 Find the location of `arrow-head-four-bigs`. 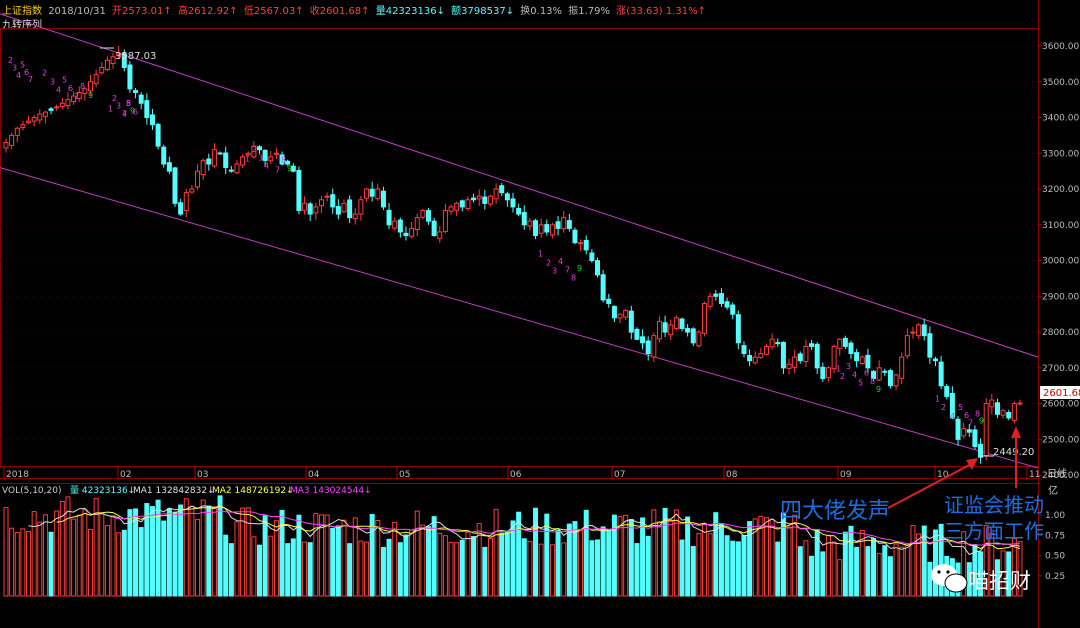

arrow-head-four-bigs is located at coordinates (972, 464).